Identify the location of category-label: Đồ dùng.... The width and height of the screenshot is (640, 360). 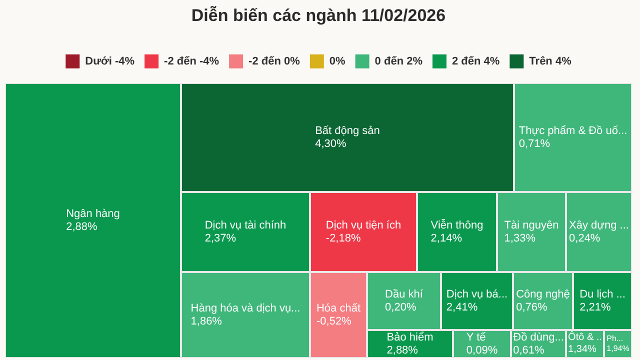
(538, 338).